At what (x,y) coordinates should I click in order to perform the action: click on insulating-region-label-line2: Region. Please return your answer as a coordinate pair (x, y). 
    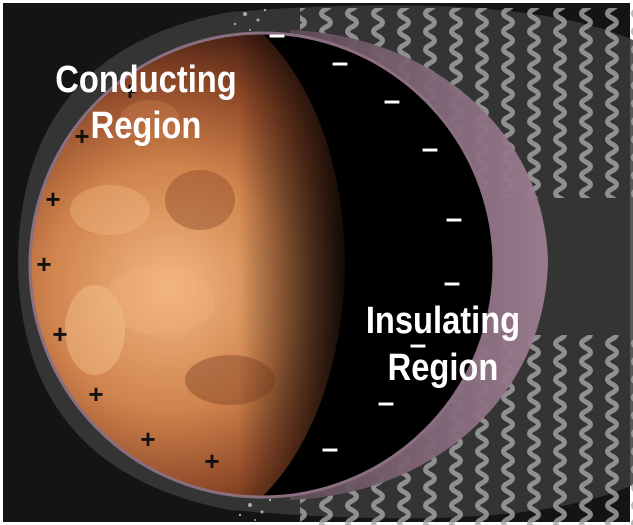
    Looking at the image, I should click on (443, 367).